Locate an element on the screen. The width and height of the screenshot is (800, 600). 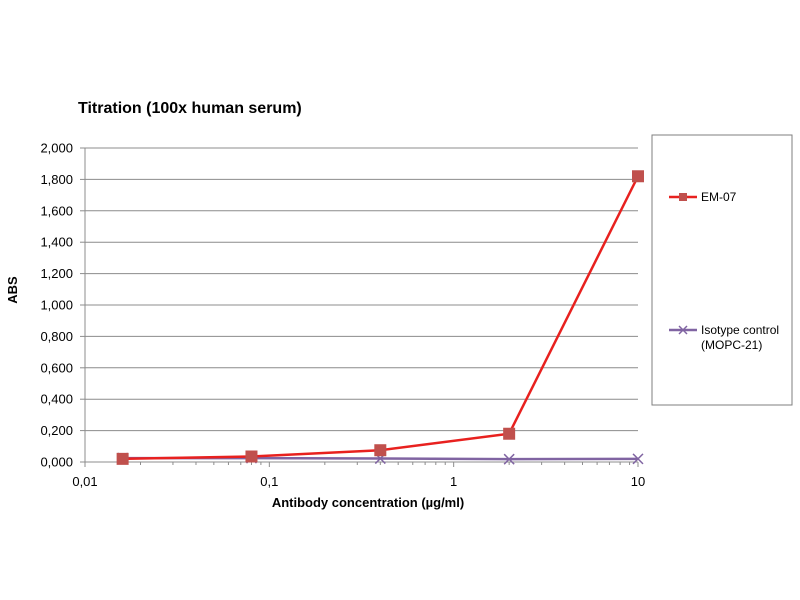
y-tick-label: 0,600 is located at coordinates (56, 367).